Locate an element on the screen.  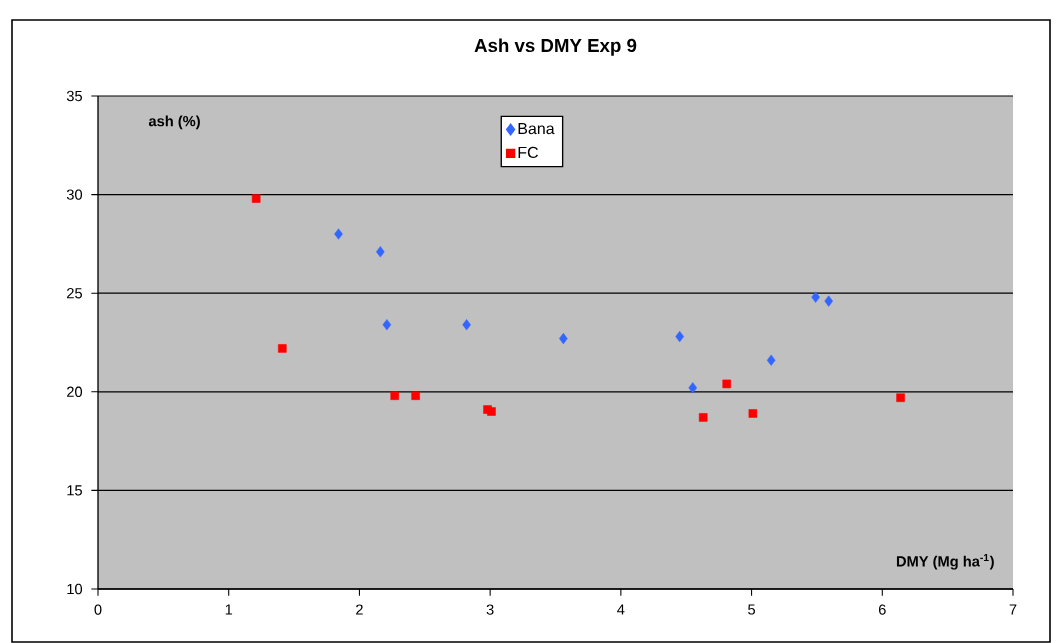
x-tick-label: 5 is located at coordinates (752, 609).